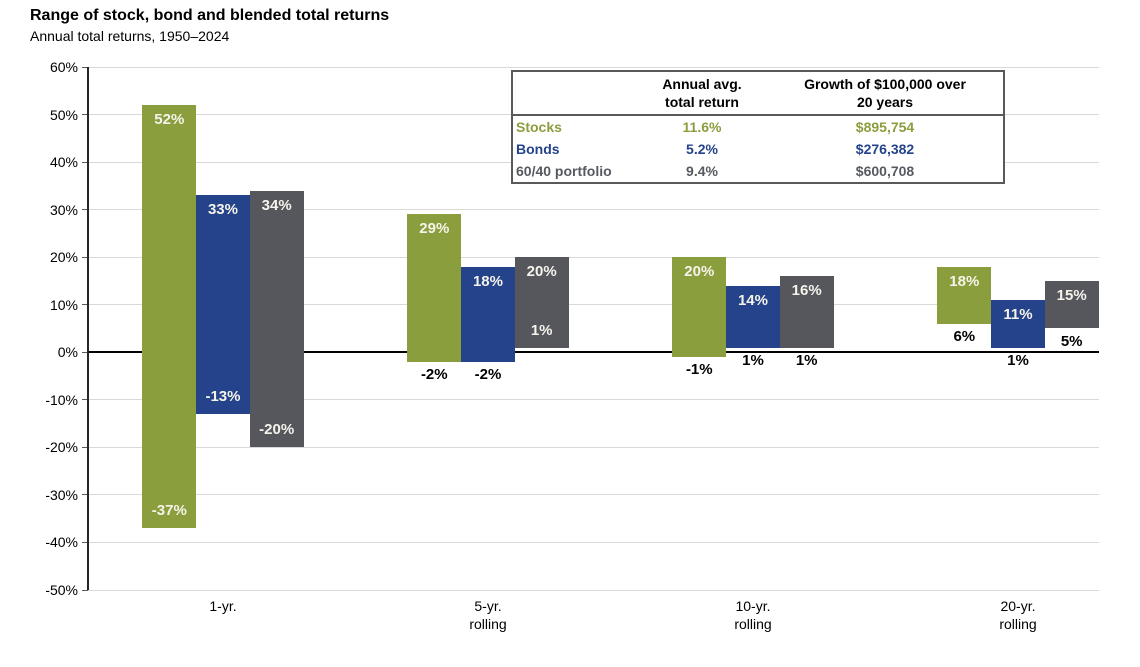 The height and width of the screenshot is (667, 1140). What do you see at coordinates (593, 542) in the screenshot?
I see `gridline--40` at bounding box center [593, 542].